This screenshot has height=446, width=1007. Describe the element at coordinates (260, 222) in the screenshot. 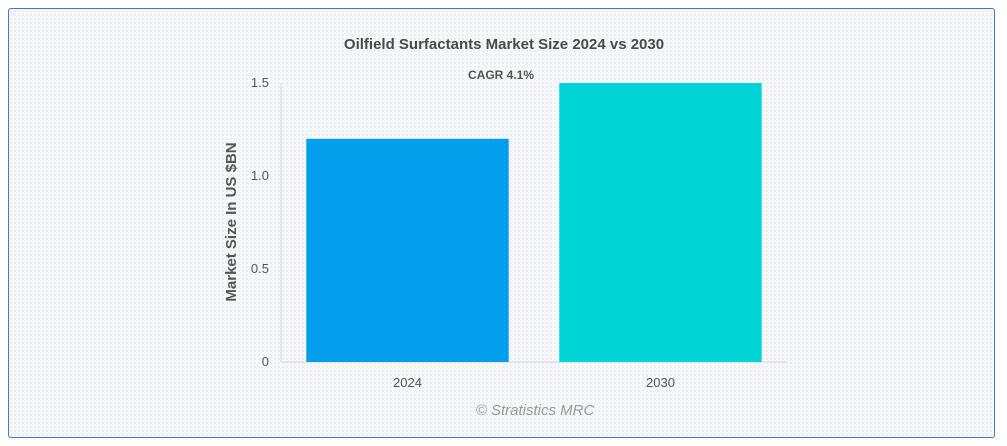

I see `y-ticks-group: 0 0.5 1.0 1.5` at that location.